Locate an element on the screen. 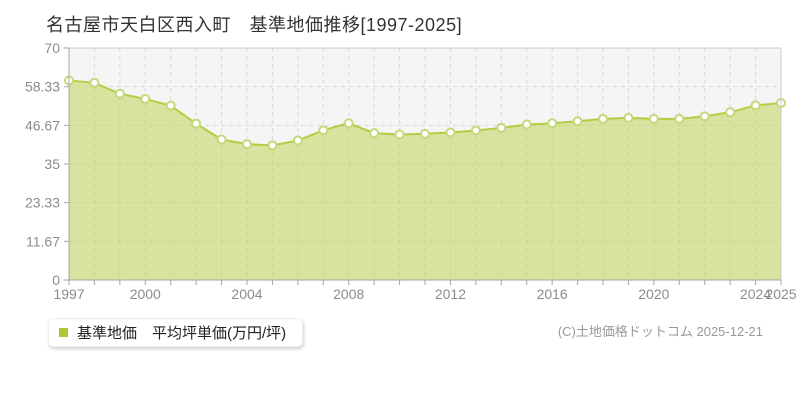 The image size is (800, 400). svg-text: 2025 is located at coordinates (780, 294).